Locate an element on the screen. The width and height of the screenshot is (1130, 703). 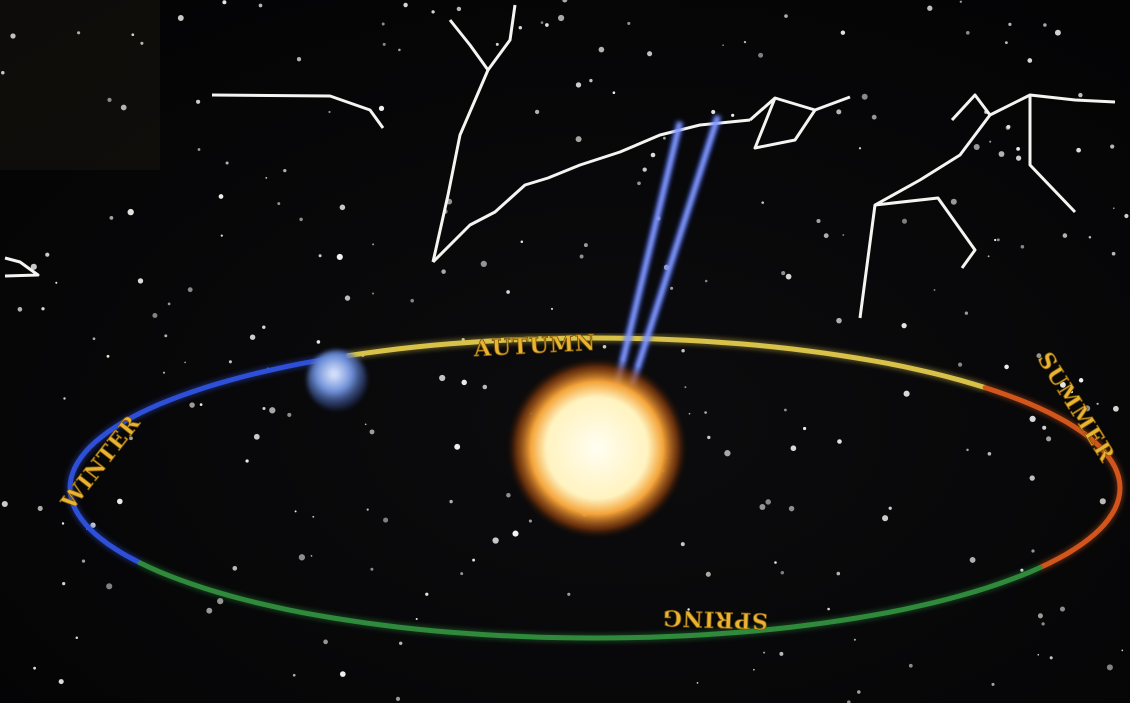
beam-core is located at coordinates (648, 253).